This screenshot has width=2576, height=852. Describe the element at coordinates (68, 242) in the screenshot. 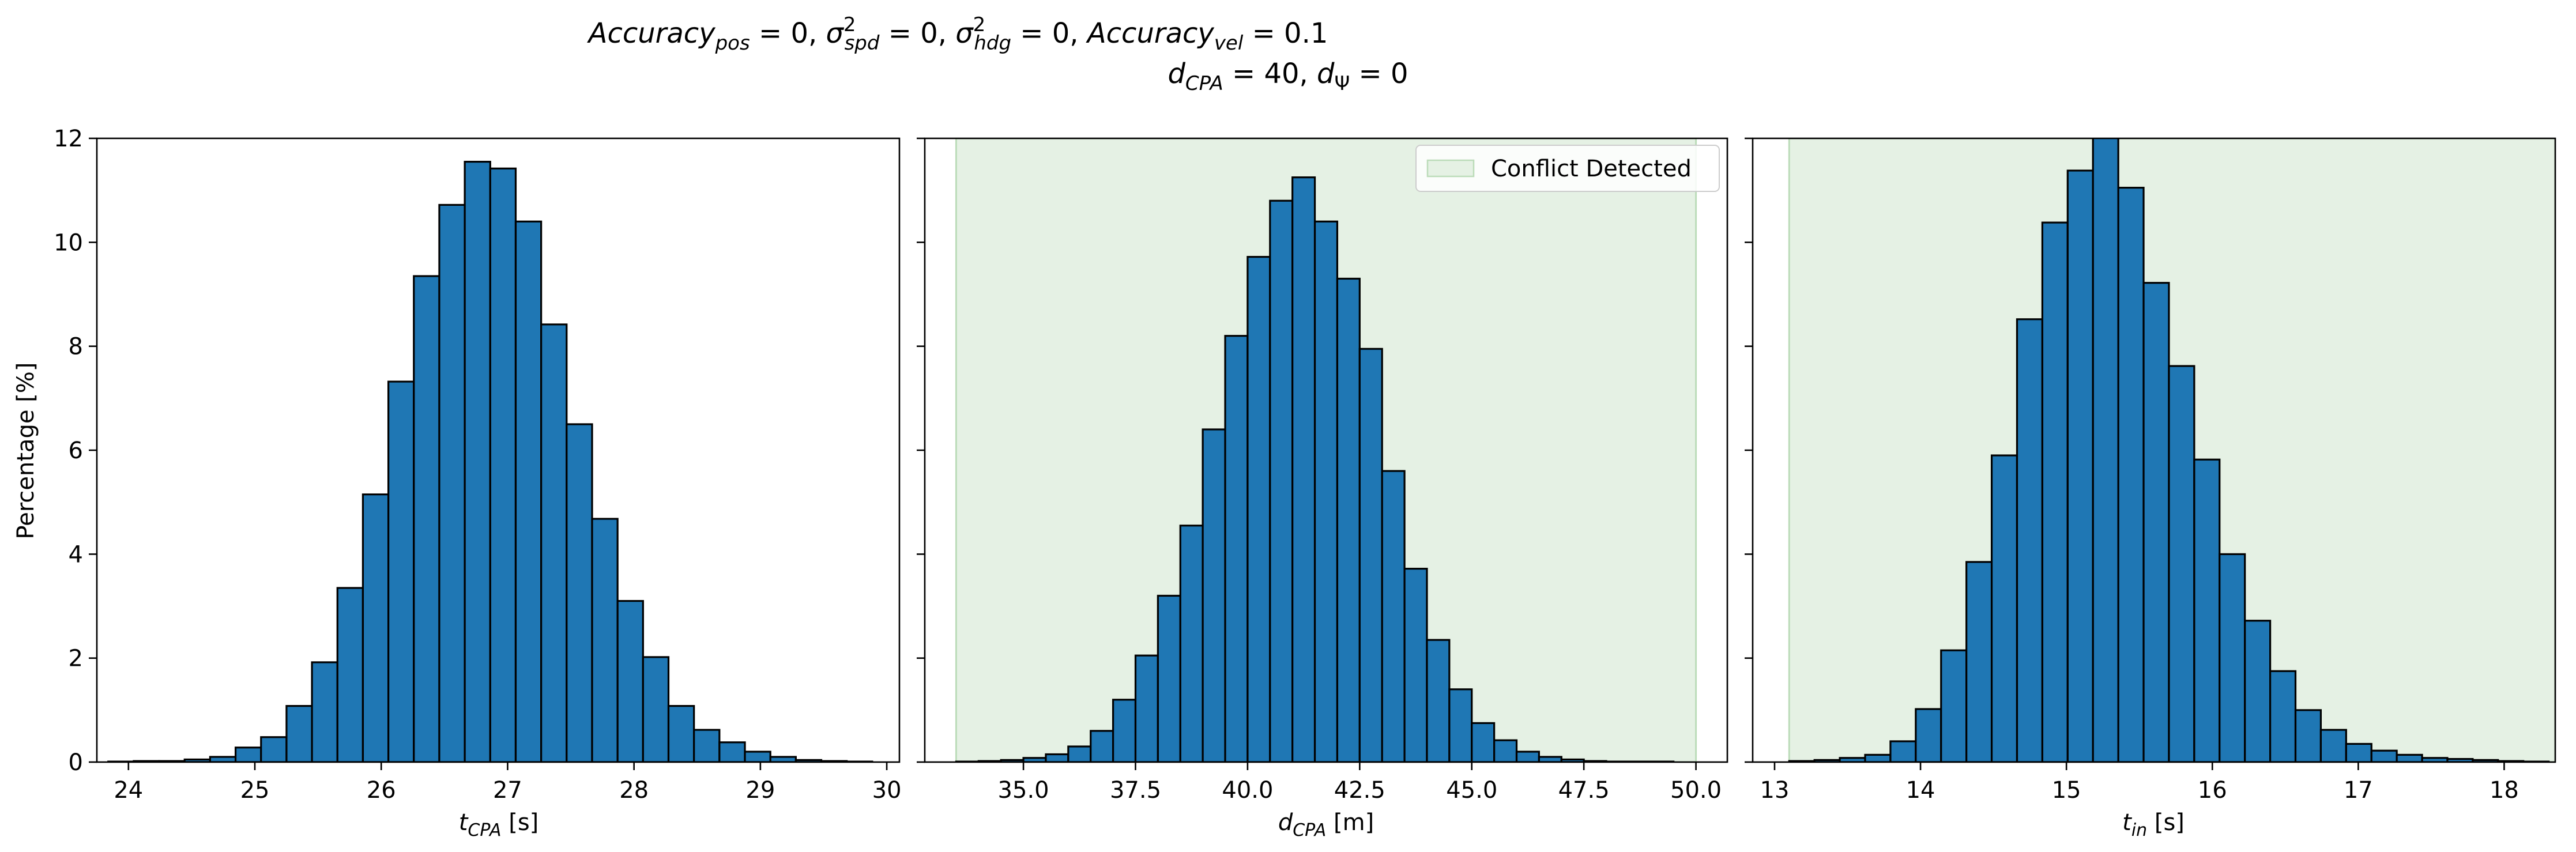

I see `tcpa-y-tick-label: 10` at that location.